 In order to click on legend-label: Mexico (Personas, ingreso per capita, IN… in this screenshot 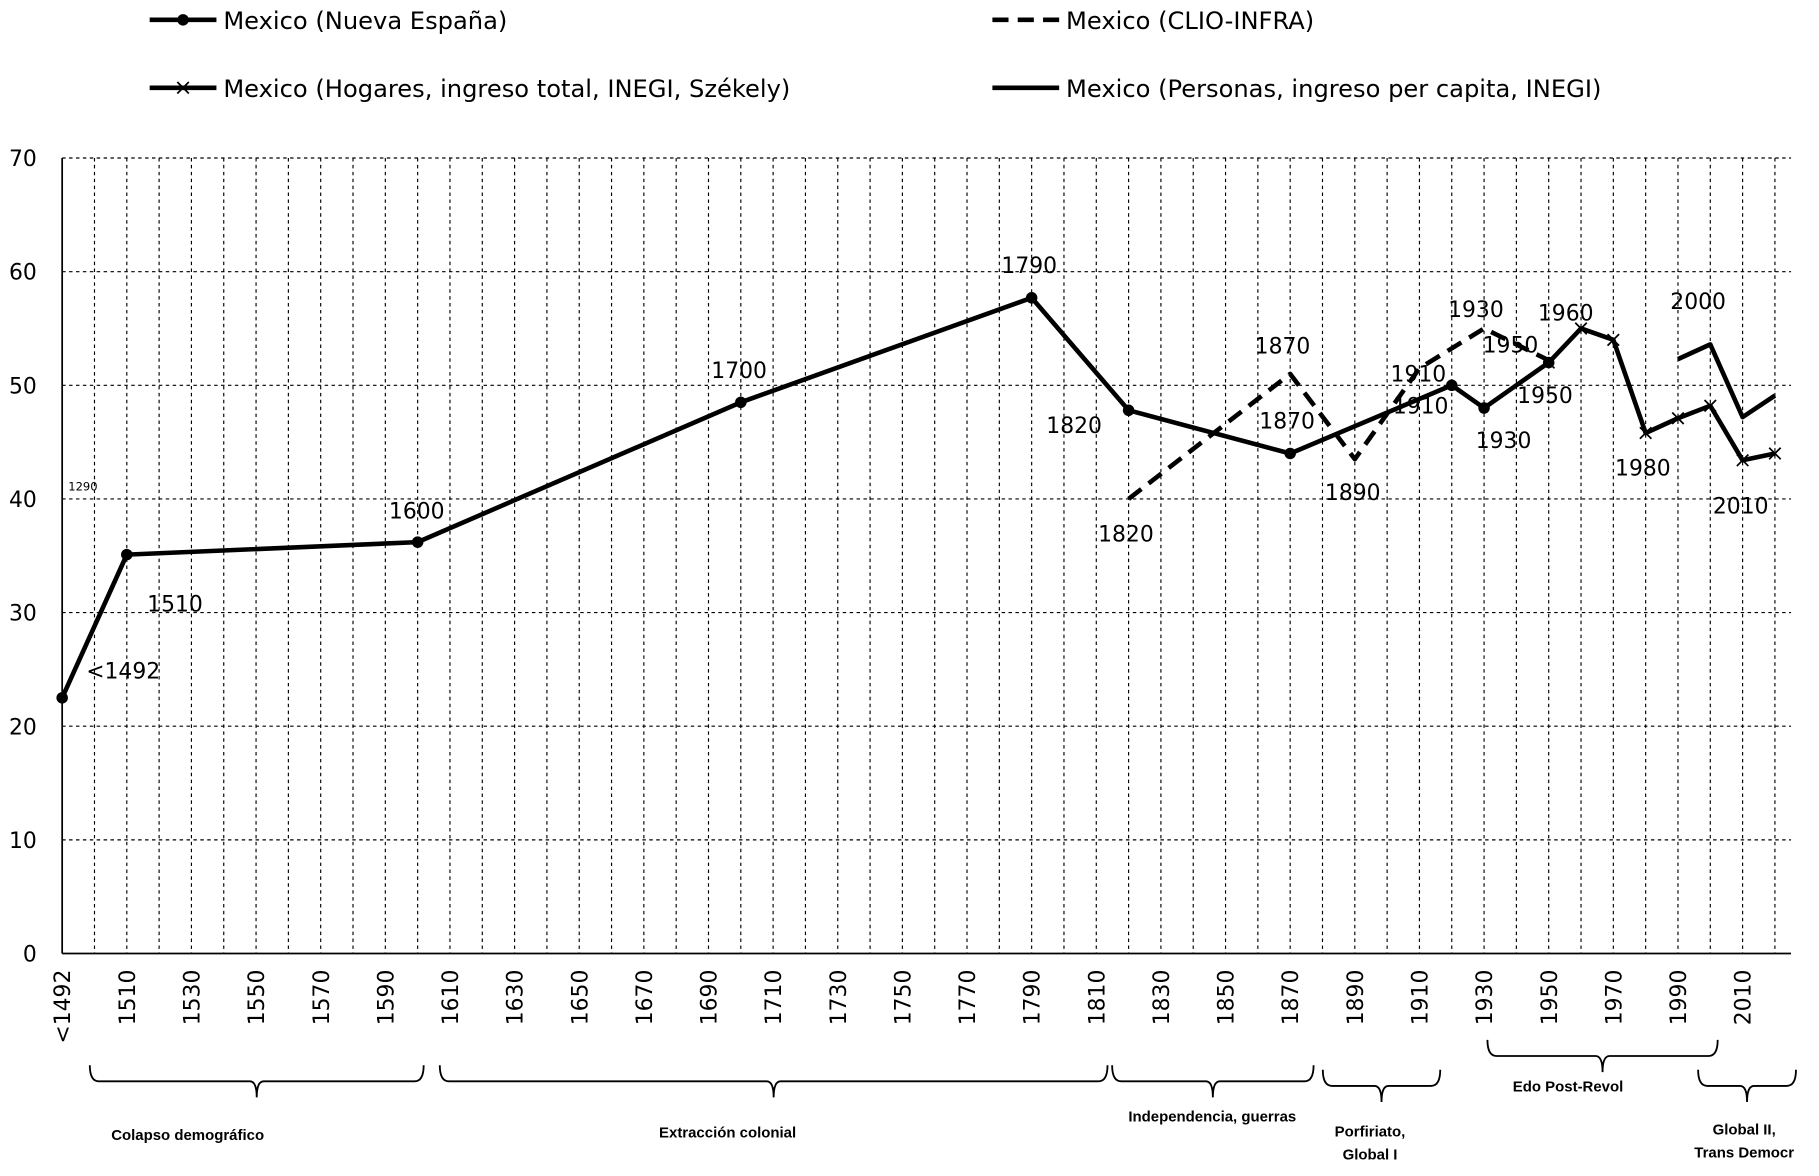, I will do `click(1333, 89)`.